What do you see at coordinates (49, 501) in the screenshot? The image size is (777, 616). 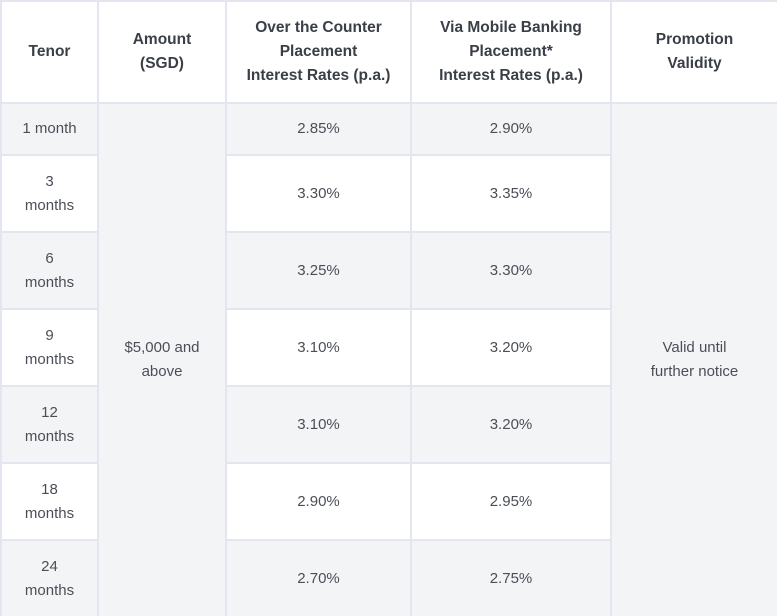 I see `tenor-cell: 18 months` at bounding box center [49, 501].